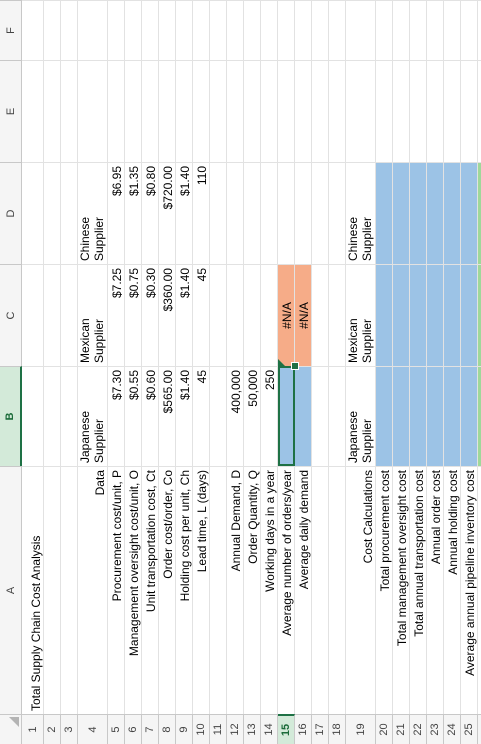 This screenshot has height=744, width=481. What do you see at coordinates (303, 30) in the screenshot?
I see `cell-f16` at bounding box center [303, 30].